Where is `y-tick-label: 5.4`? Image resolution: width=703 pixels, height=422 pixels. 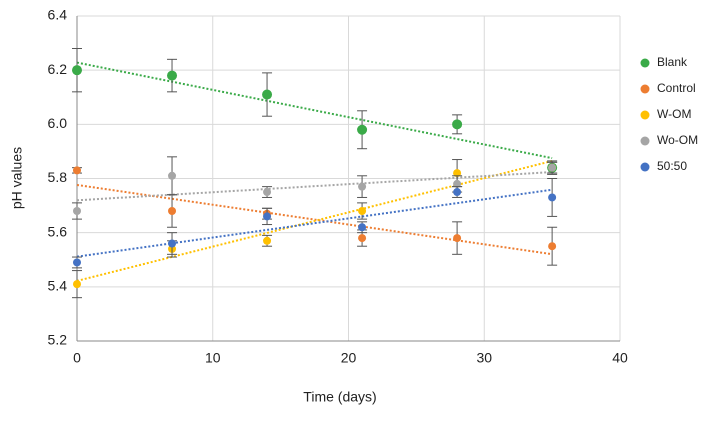
y-tick-label: 5.4 is located at coordinates (58, 286).